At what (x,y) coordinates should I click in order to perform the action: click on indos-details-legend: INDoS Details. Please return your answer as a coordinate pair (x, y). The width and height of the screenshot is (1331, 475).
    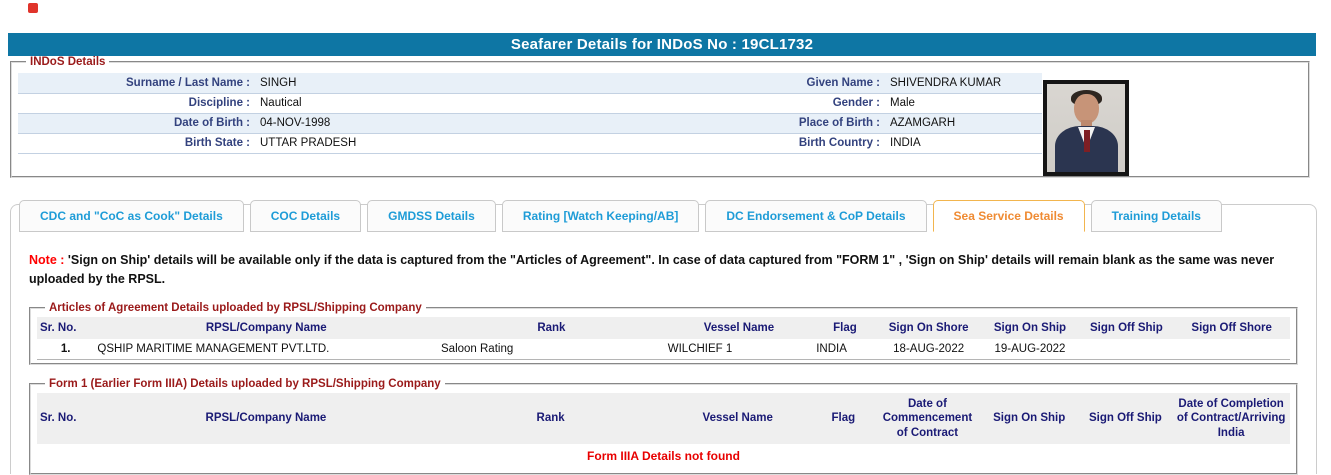
    Looking at the image, I should click on (67, 62).